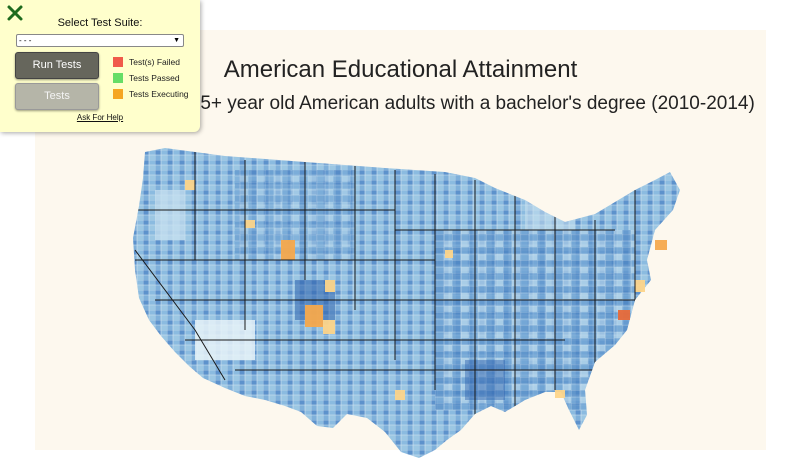  What do you see at coordinates (400, 69) in the screenshot?
I see `map-title: American Educational Attainment` at bounding box center [400, 69].